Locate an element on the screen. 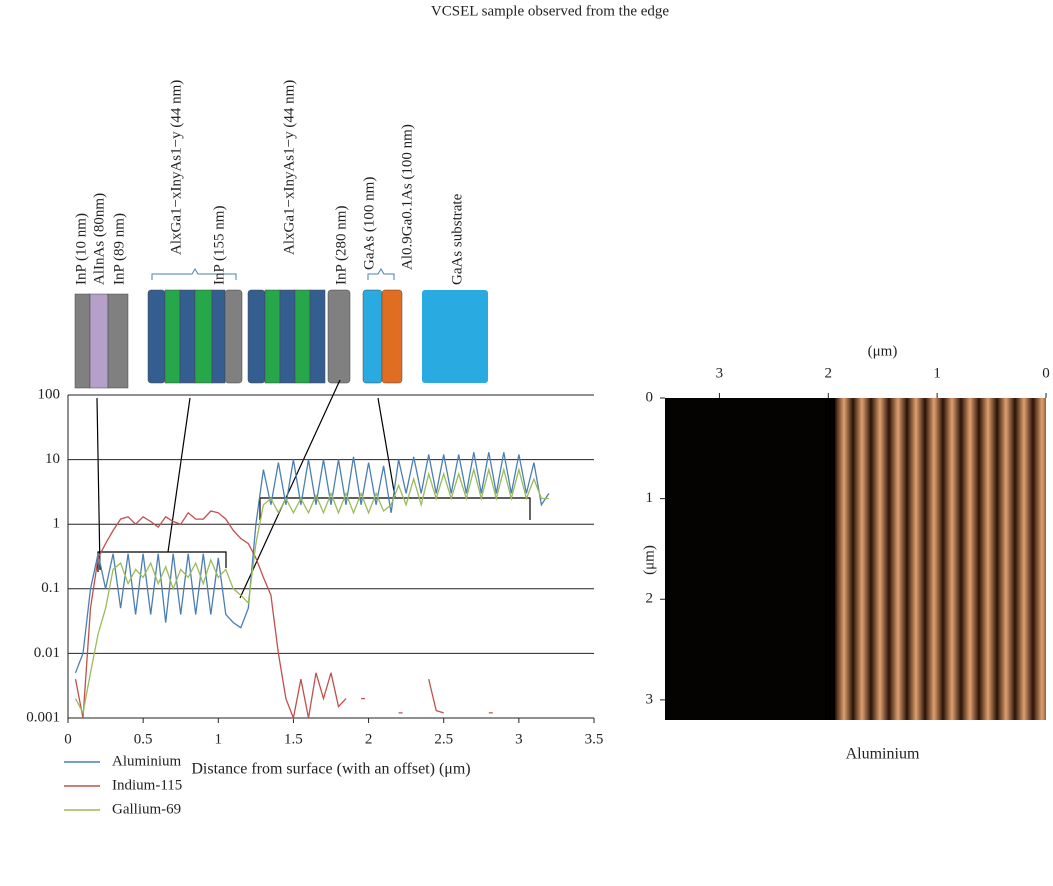  x-axis-title: (μm) is located at coordinates (883, 351).